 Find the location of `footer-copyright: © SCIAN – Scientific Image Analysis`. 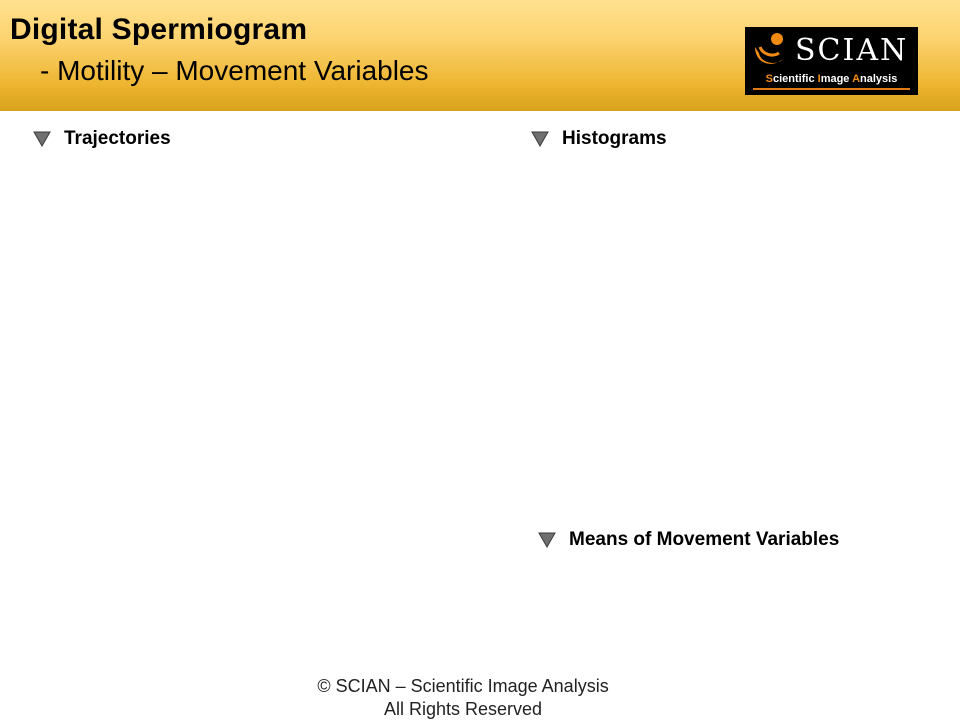

footer-copyright: © SCIAN – Scientific Image Analysis is located at coordinates (463, 686).